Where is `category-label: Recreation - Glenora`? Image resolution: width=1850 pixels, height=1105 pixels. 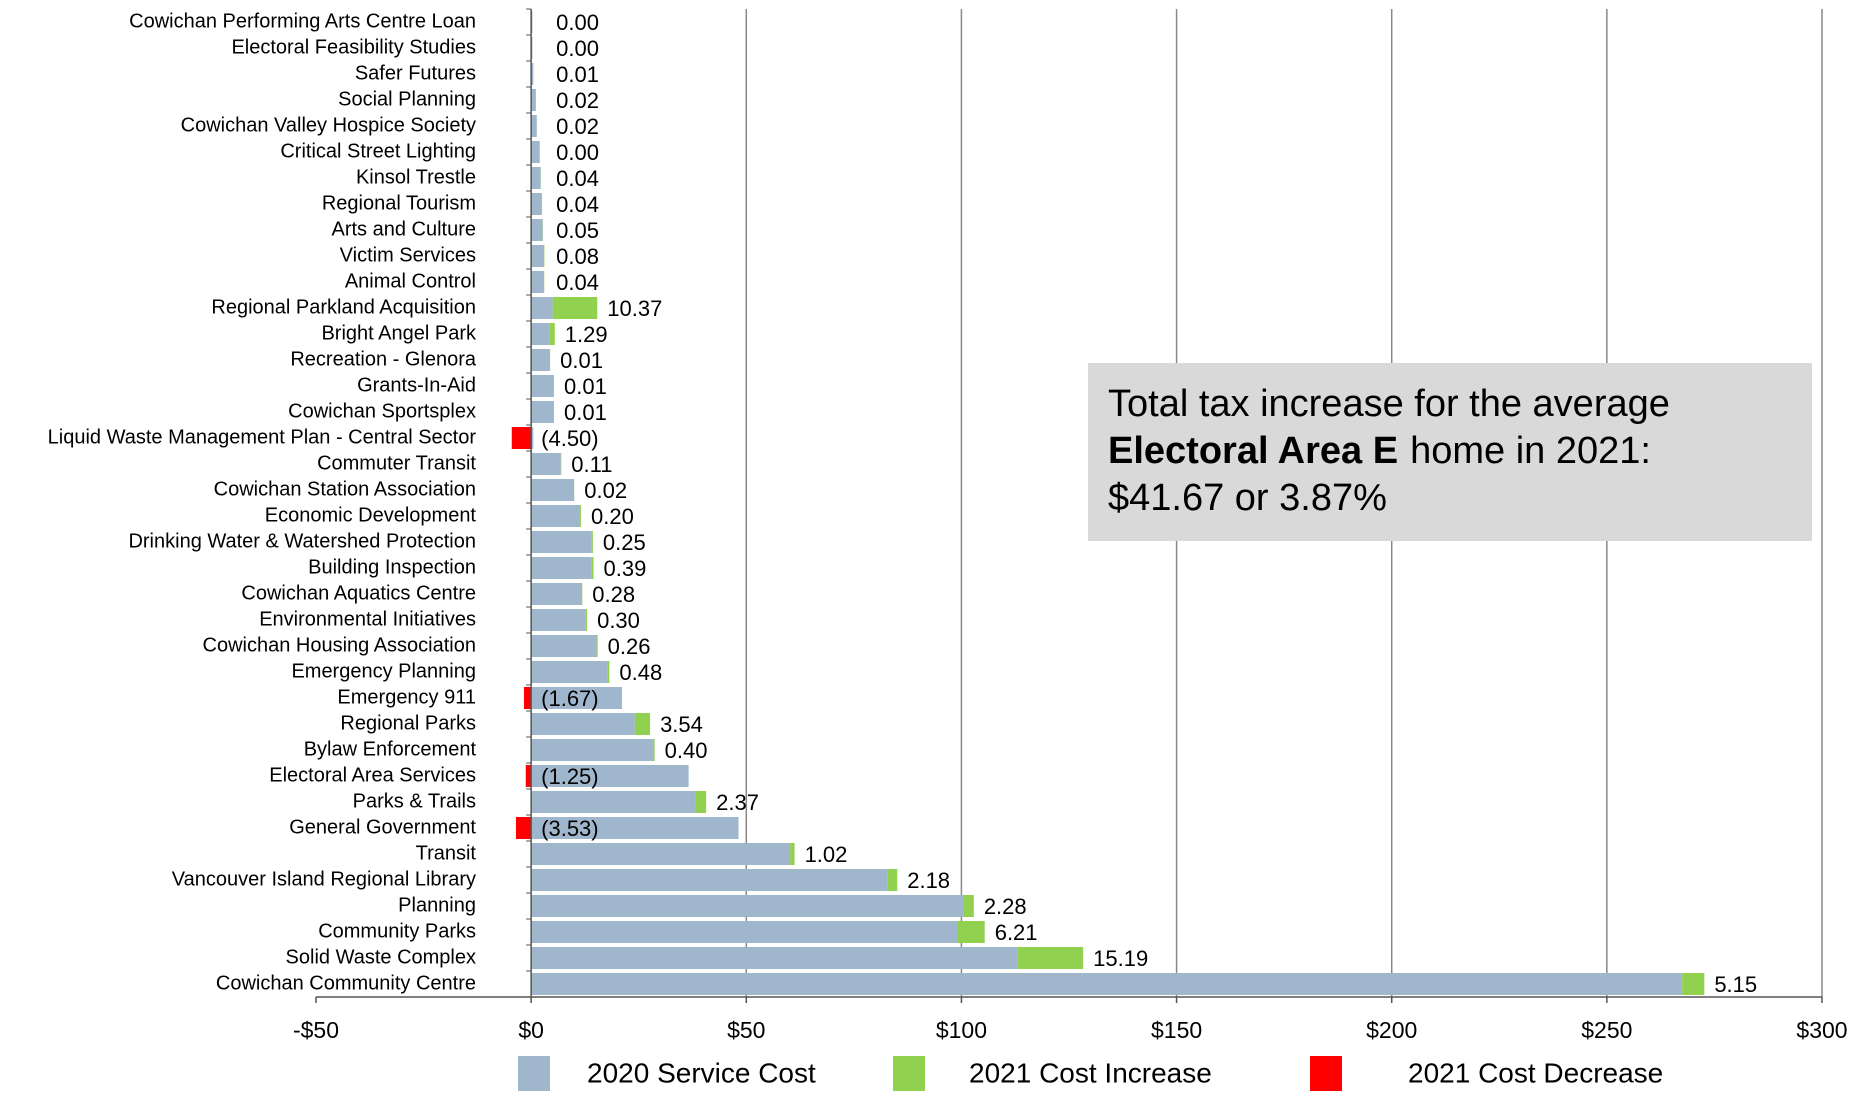
category-label: Recreation - Glenora is located at coordinates (383, 359).